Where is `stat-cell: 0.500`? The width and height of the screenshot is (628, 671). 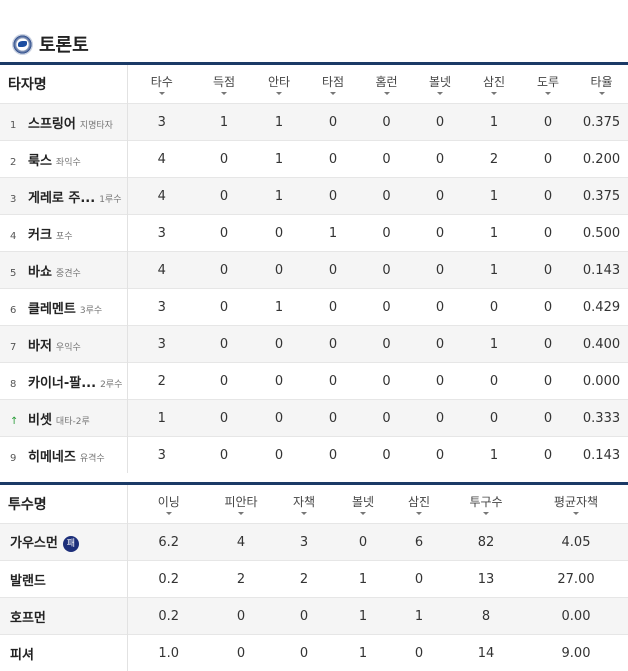 stat-cell: 0.500 is located at coordinates (601, 233).